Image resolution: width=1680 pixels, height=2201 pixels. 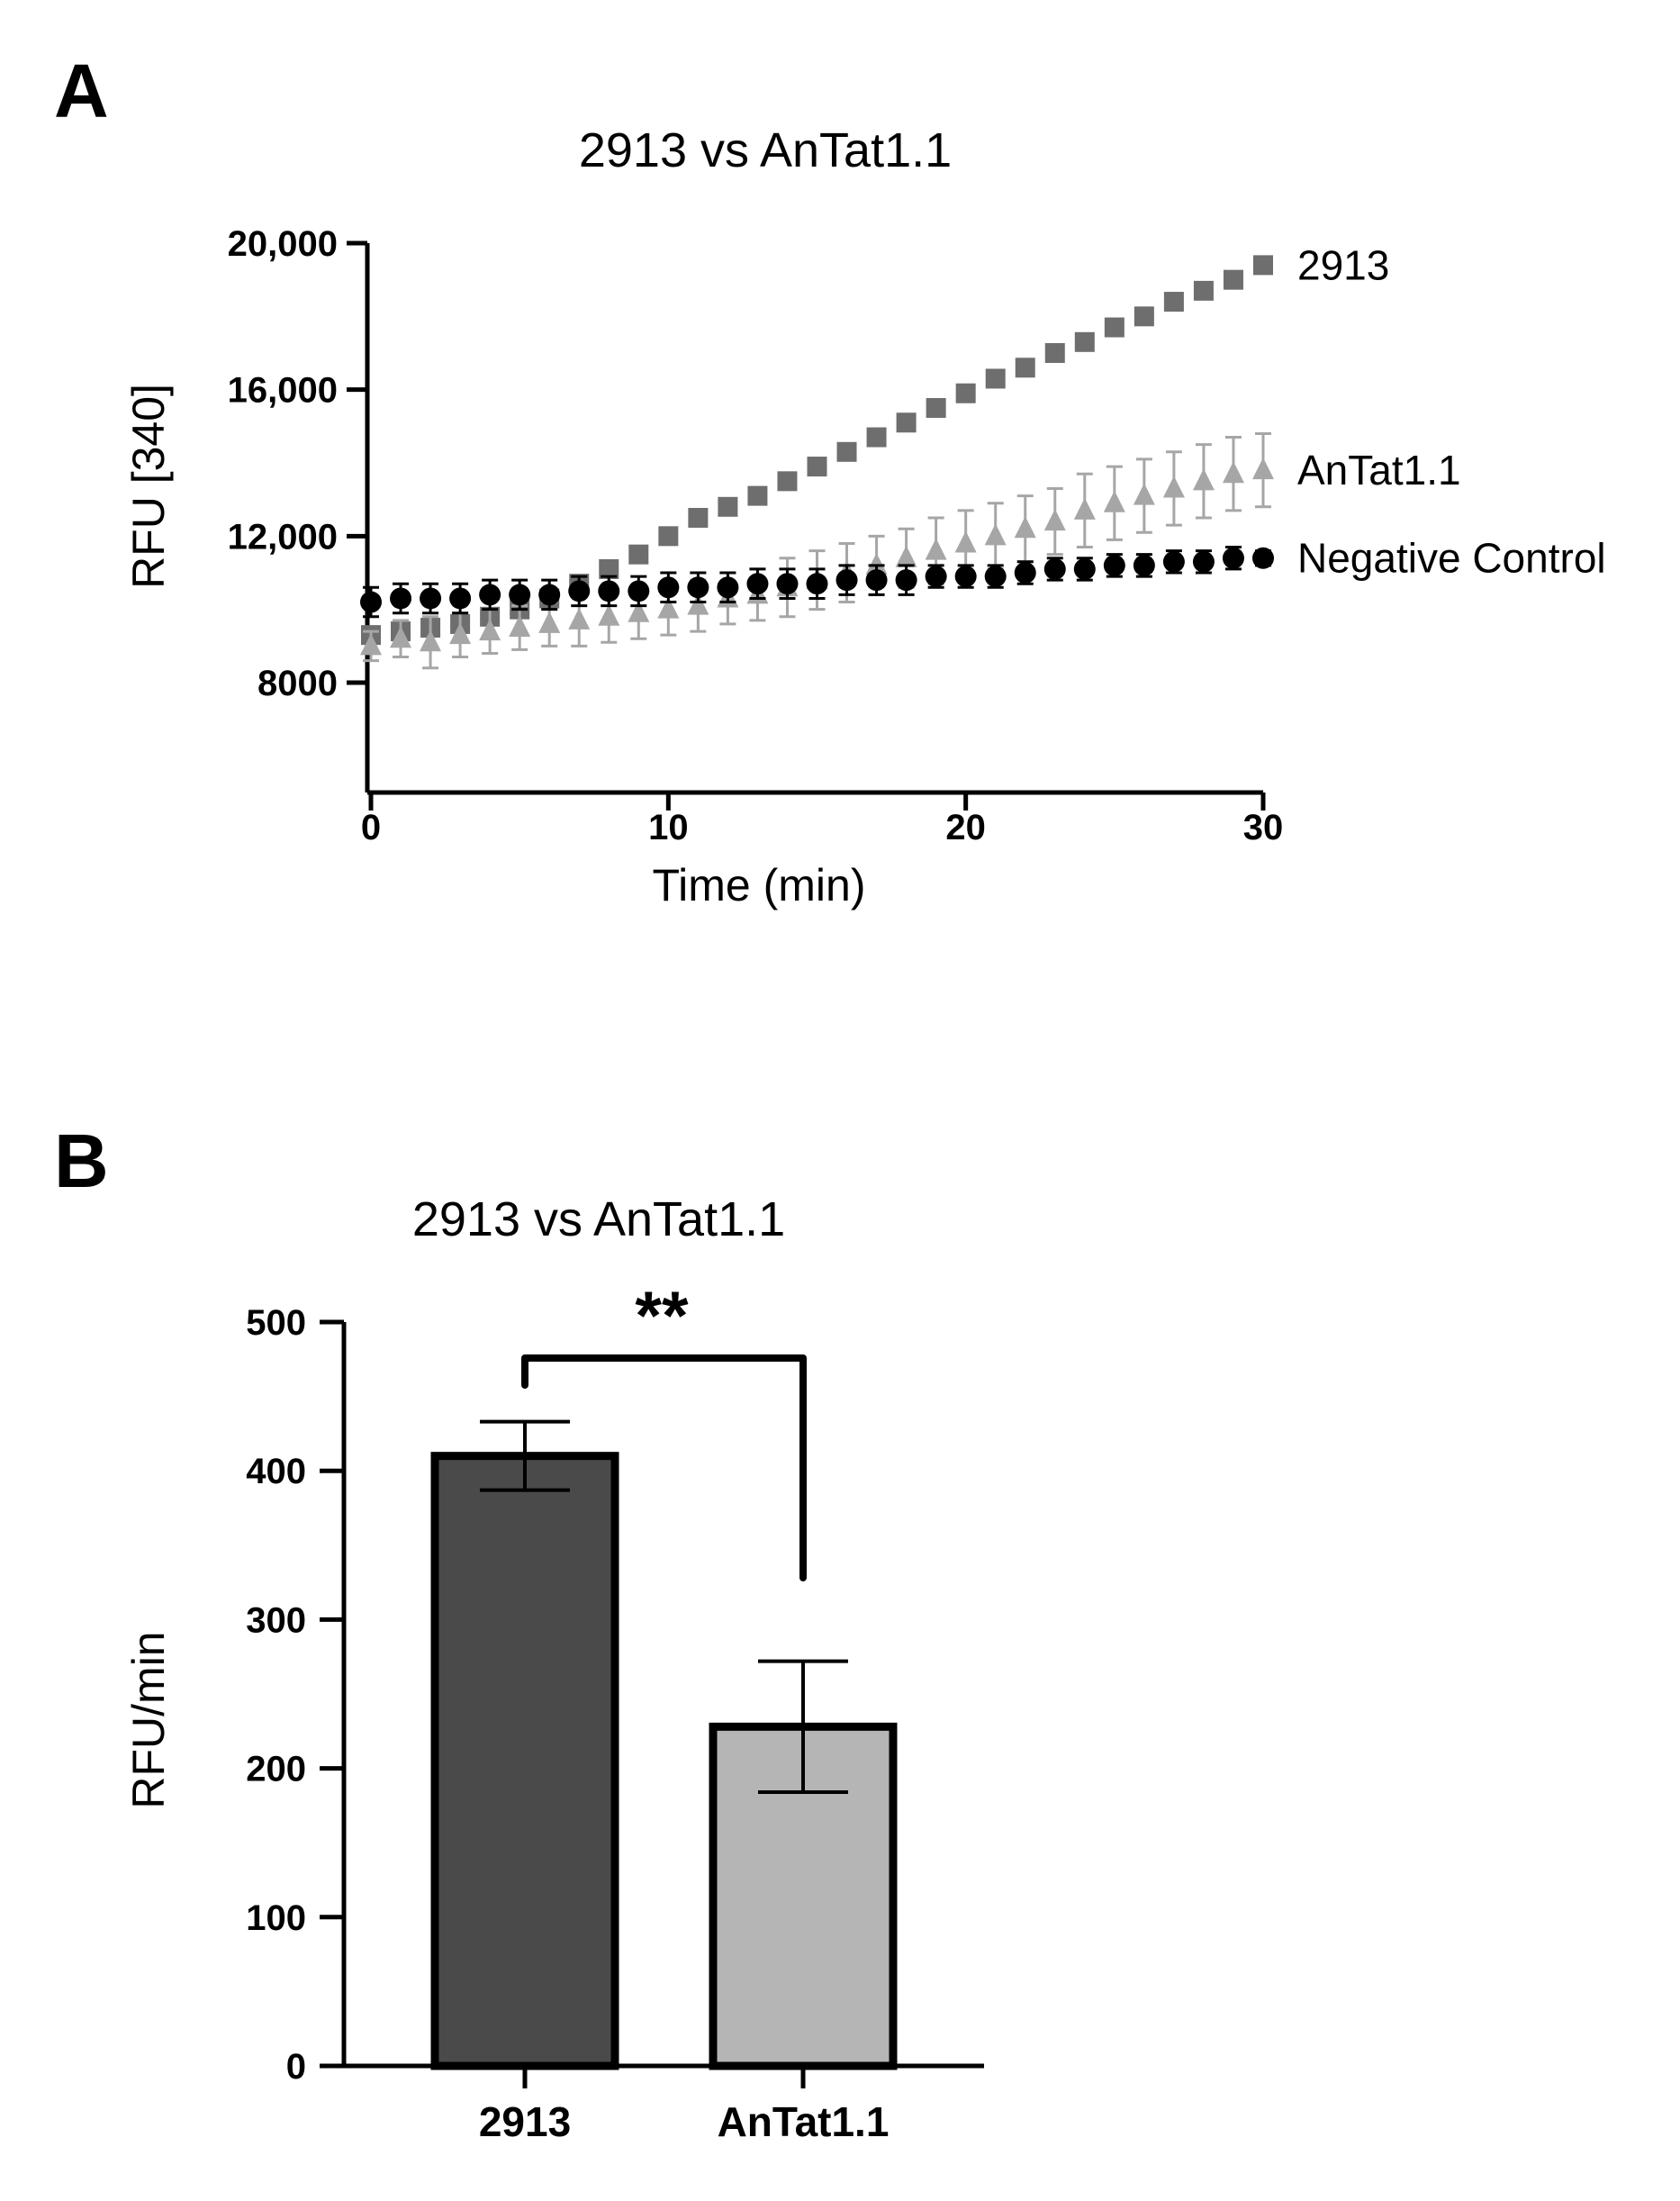 I want to click on panel-a-x-tick-label: 10, so click(x=668, y=827).